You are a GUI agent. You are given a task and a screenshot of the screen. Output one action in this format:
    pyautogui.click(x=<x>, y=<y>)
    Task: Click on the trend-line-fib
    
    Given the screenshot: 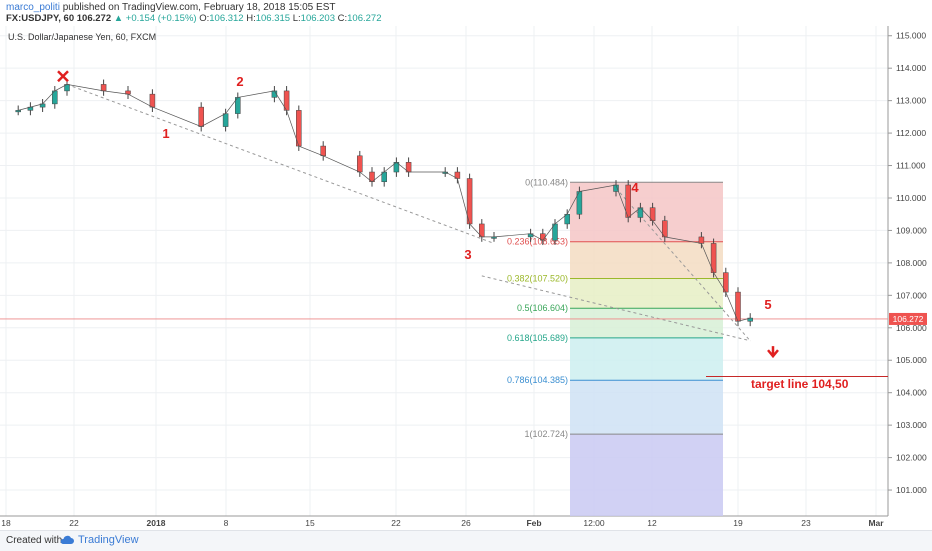 What is the action you would take?
    pyautogui.click(x=683, y=264)
    